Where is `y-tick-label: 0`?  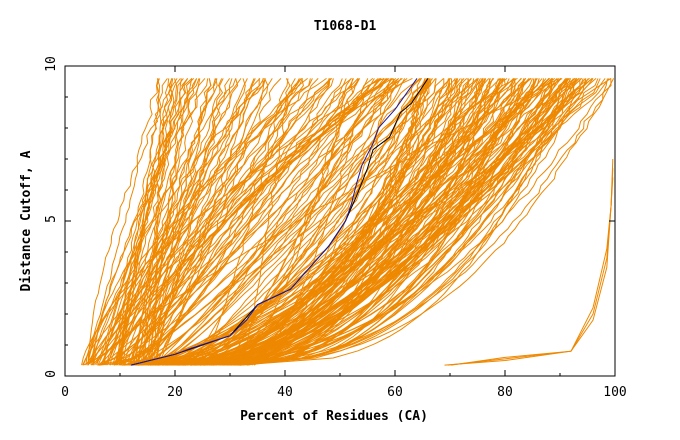 y-tick-label: 0 is located at coordinates (51, 374).